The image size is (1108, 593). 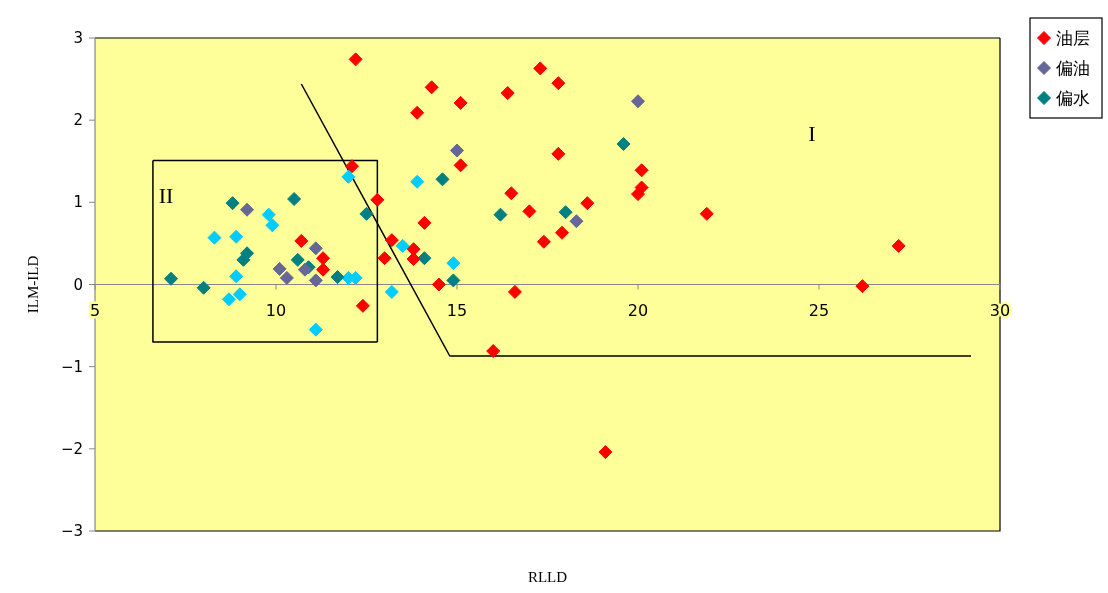 What do you see at coordinates (276, 310) in the screenshot?
I see `x-tick-label: 10` at bounding box center [276, 310].